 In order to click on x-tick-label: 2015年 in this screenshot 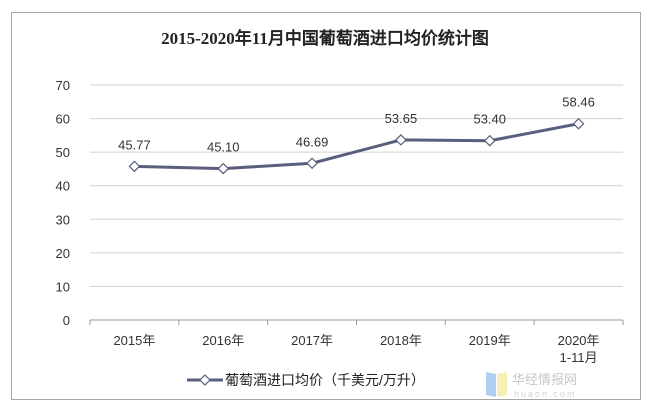, I will do `click(134, 340)`.